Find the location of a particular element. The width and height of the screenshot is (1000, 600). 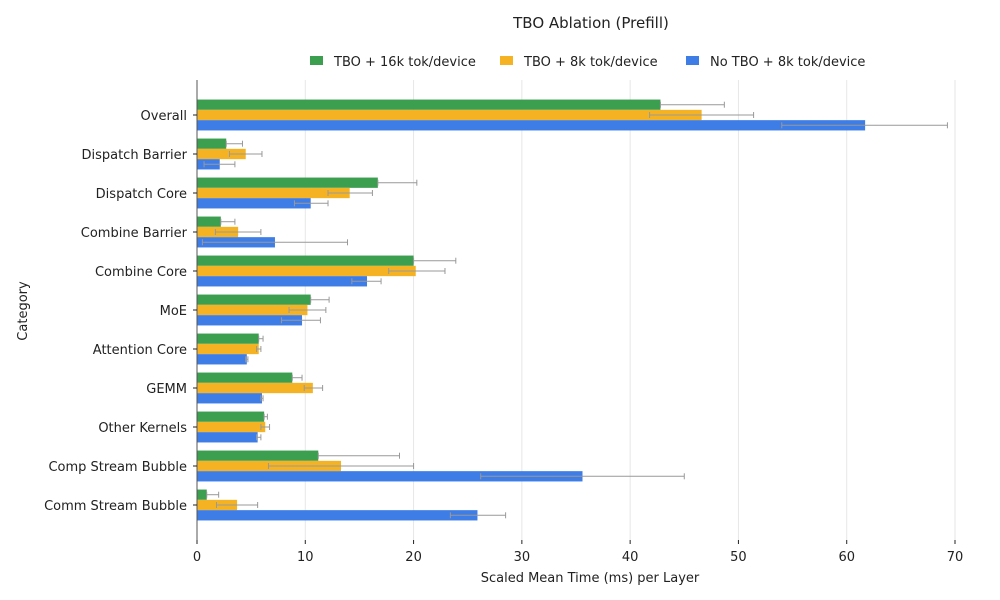

y-tick-label: Other Kernels is located at coordinates (142, 428).